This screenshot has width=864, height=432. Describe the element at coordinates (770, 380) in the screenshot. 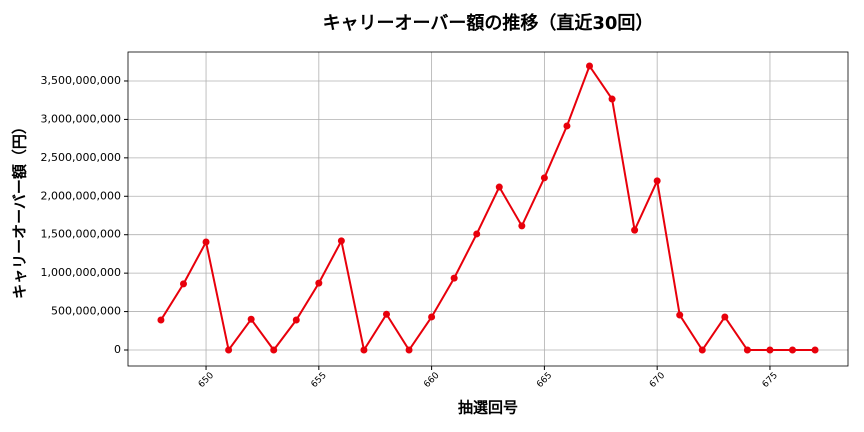

I see `x-tick-label: 675` at that location.